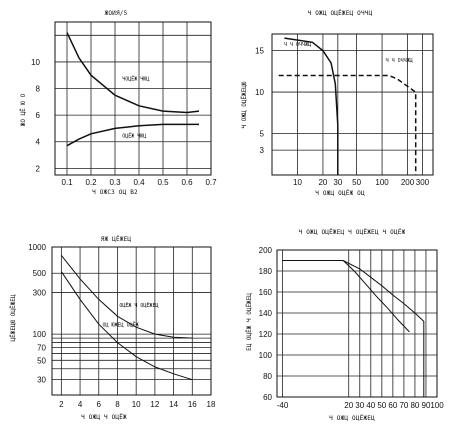 This screenshot has width=456, height=427. Describe the element at coordinates (38, 168) in the screenshot. I see `chart1-y-tick-label: 2` at that location.